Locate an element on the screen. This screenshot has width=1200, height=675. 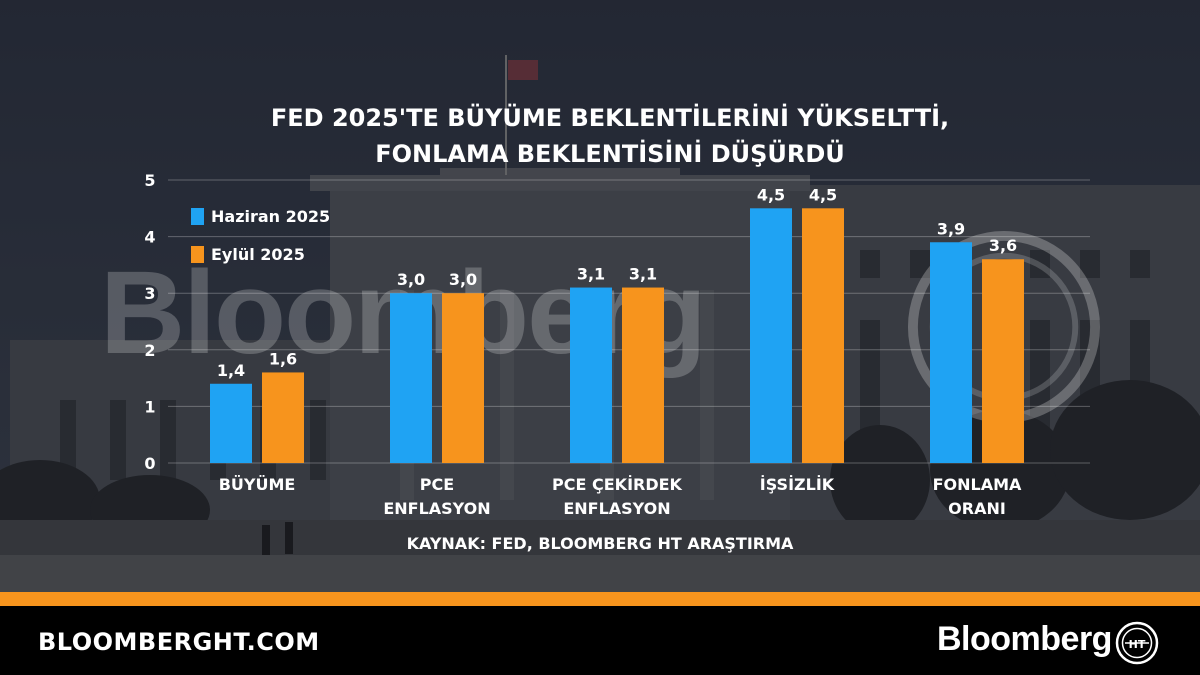
data-label-eylul-3: 4,5 is located at coordinates (823, 194).